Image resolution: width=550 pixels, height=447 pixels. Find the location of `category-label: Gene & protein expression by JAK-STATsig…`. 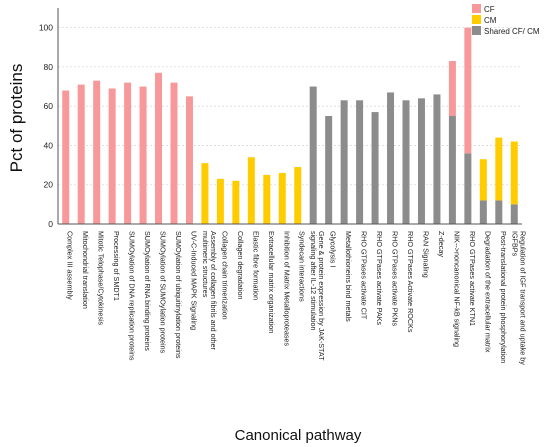

category-label: Gene & protein expression by JAK-STATsig… is located at coordinates (317, 296).